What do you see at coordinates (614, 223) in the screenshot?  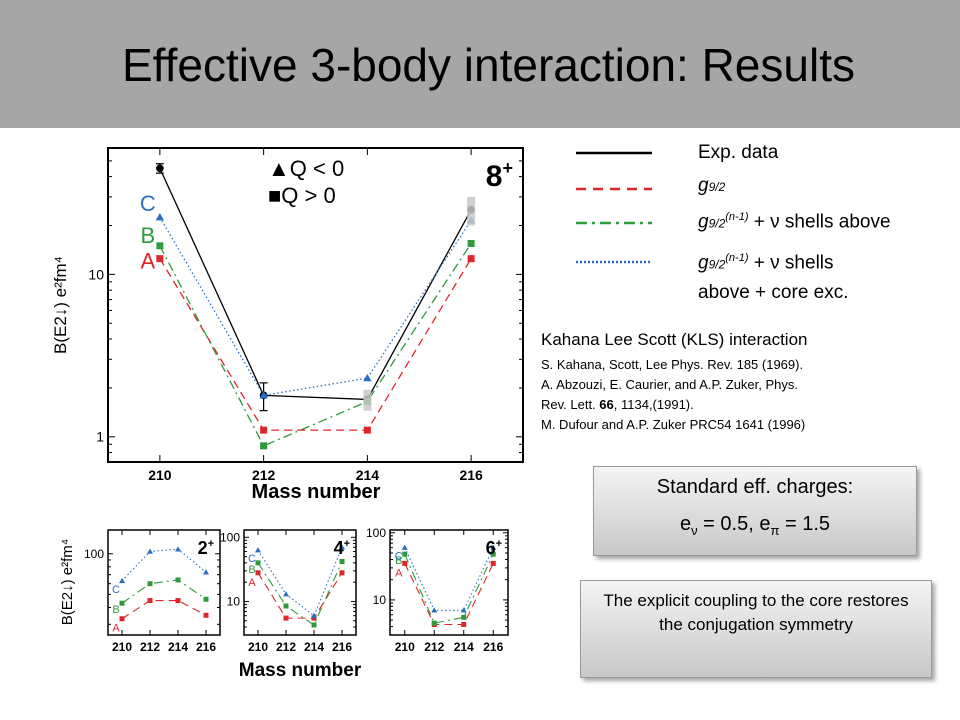 I see `legend-line-dashdot` at bounding box center [614, 223].